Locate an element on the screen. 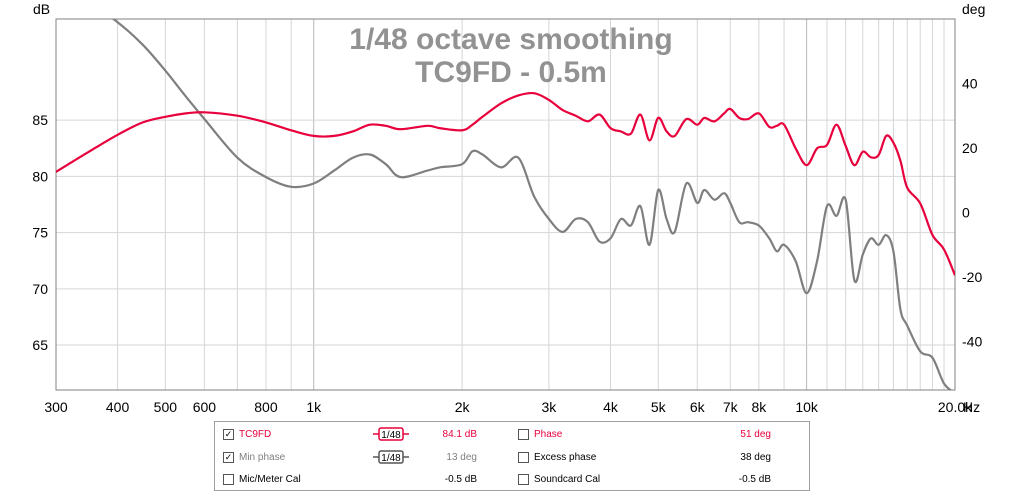 This screenshot has width=1024, height=494. phase-checkbox is located at coordinates (523, 434).